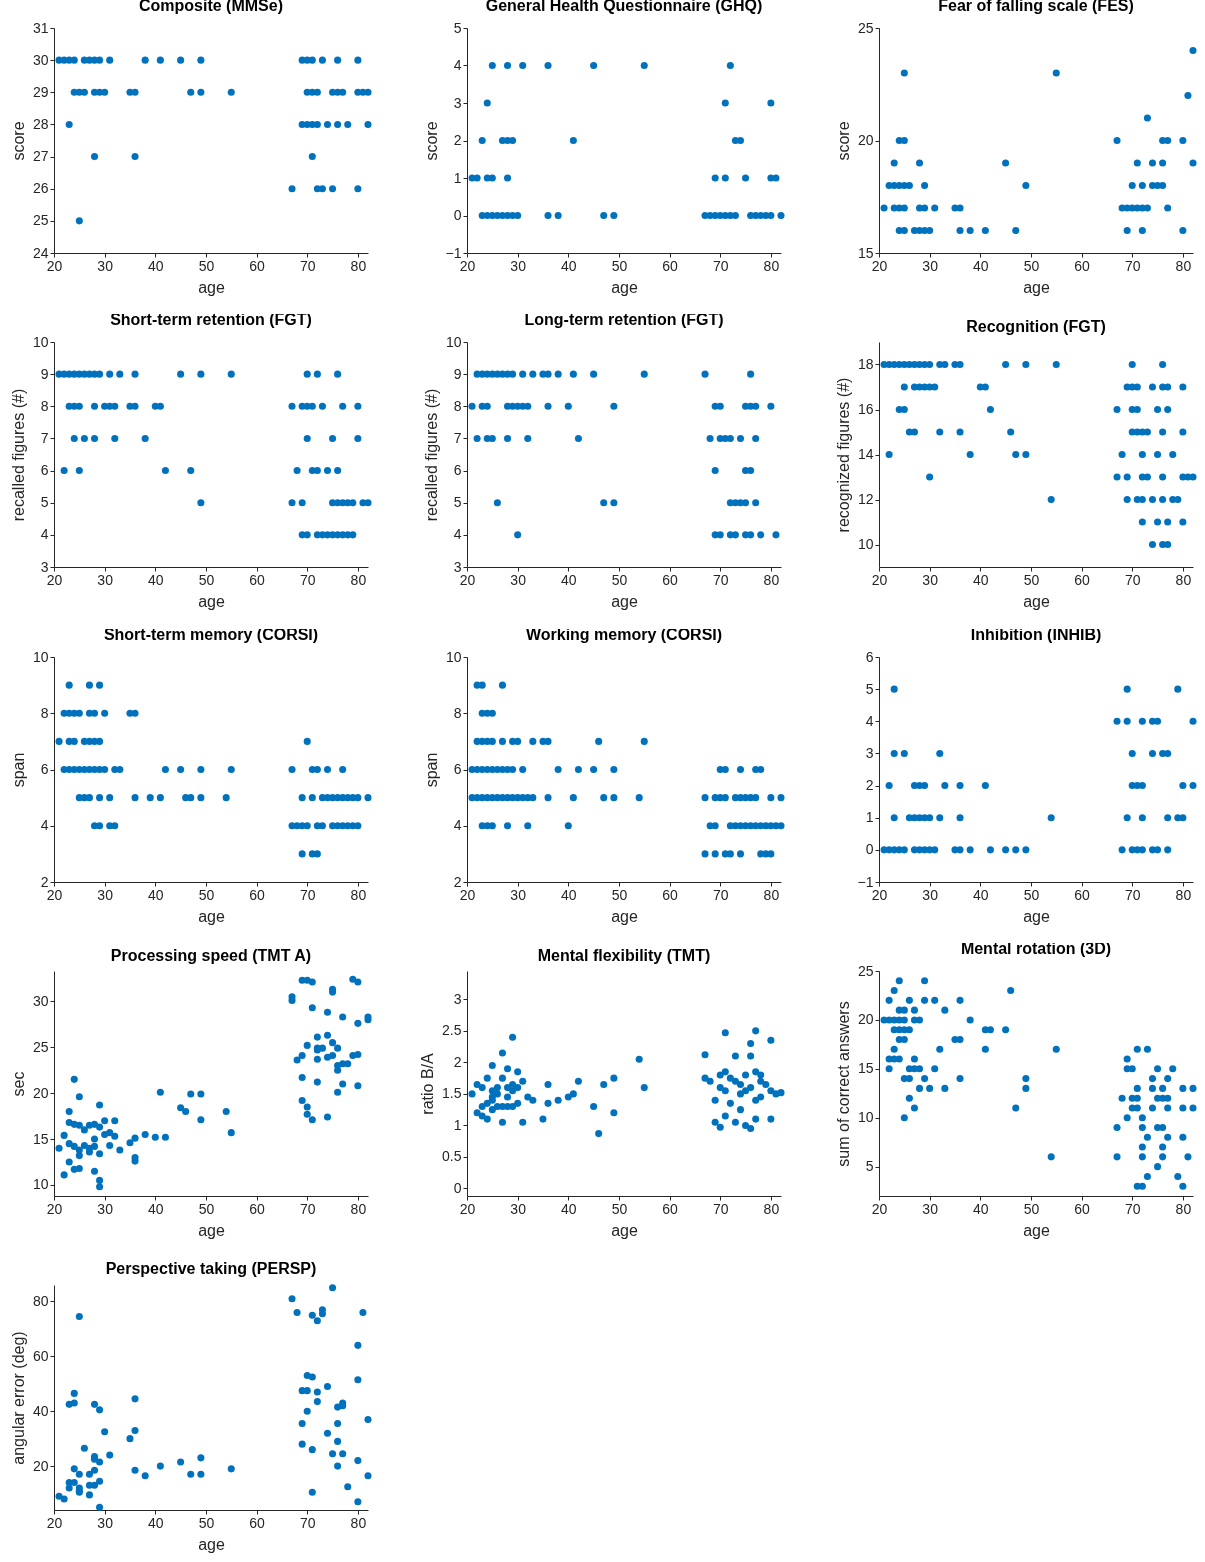 The width and height of the screenshot is (1205, 1562). I want to click on y-tick-label: 29, so click(40, 91).